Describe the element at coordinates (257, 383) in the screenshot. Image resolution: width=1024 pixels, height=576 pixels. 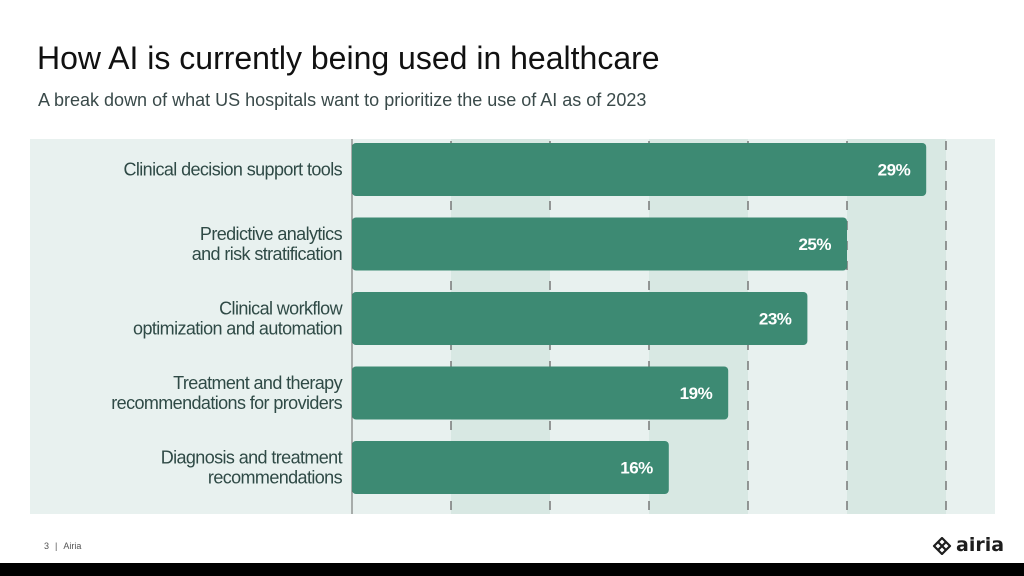
I see `chart-category-label-line: Treatment and therapy` at that location.